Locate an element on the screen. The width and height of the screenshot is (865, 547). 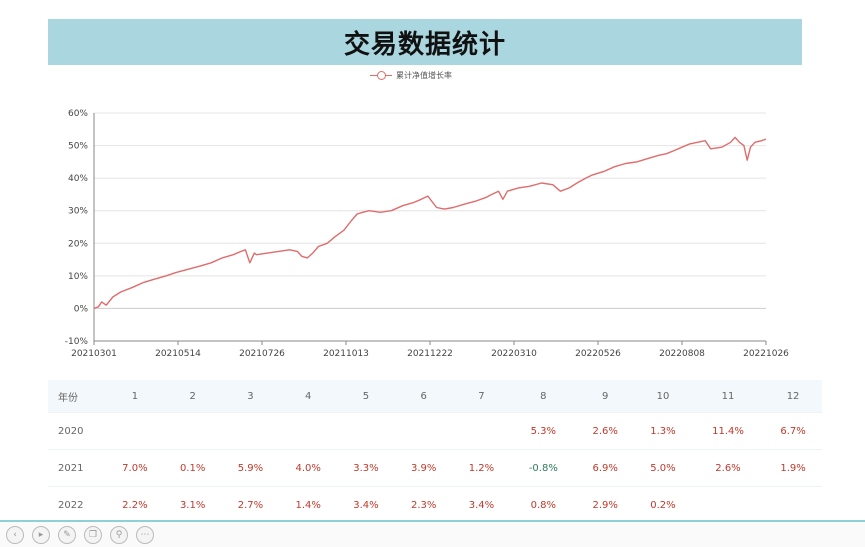
y-tick-label: 20% is located at coordinates (78, 244).